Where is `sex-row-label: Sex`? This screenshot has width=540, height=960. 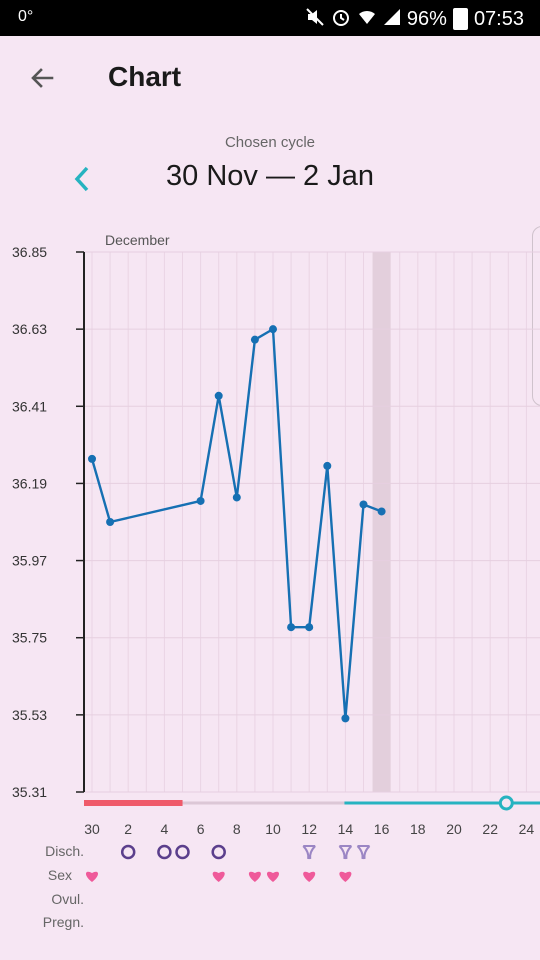
sex-row-label: Sex is located at coordinates (59, 875).